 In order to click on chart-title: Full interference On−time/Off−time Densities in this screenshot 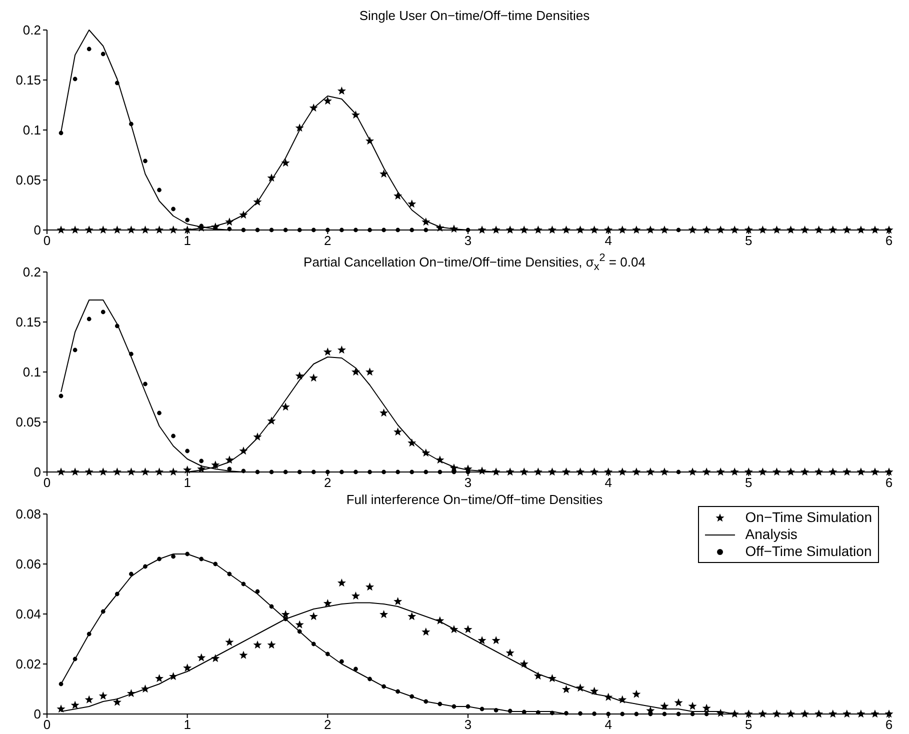, I will do `click(474, 500)`.